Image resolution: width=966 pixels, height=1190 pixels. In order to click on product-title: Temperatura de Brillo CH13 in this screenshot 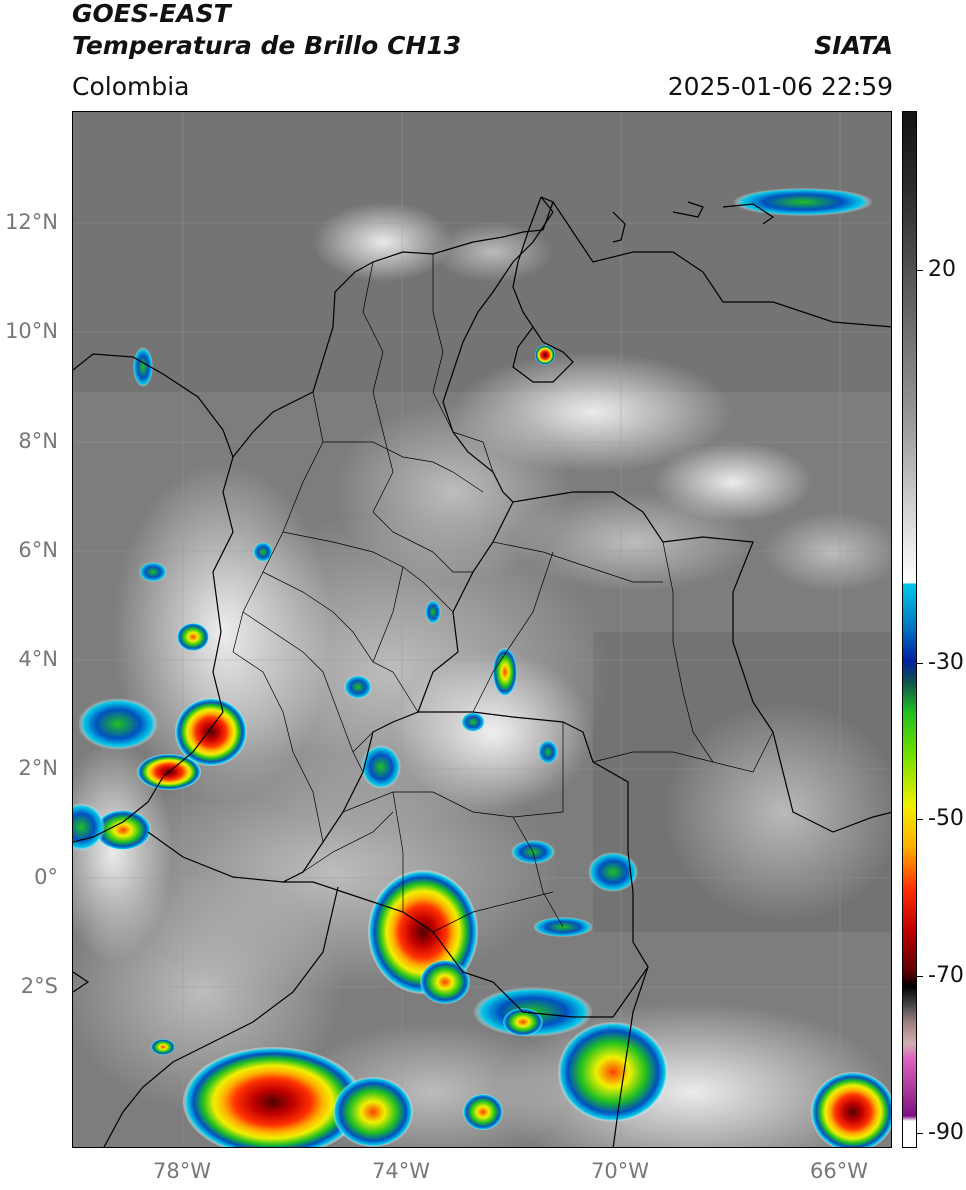, I will do `click(267, 45)`.